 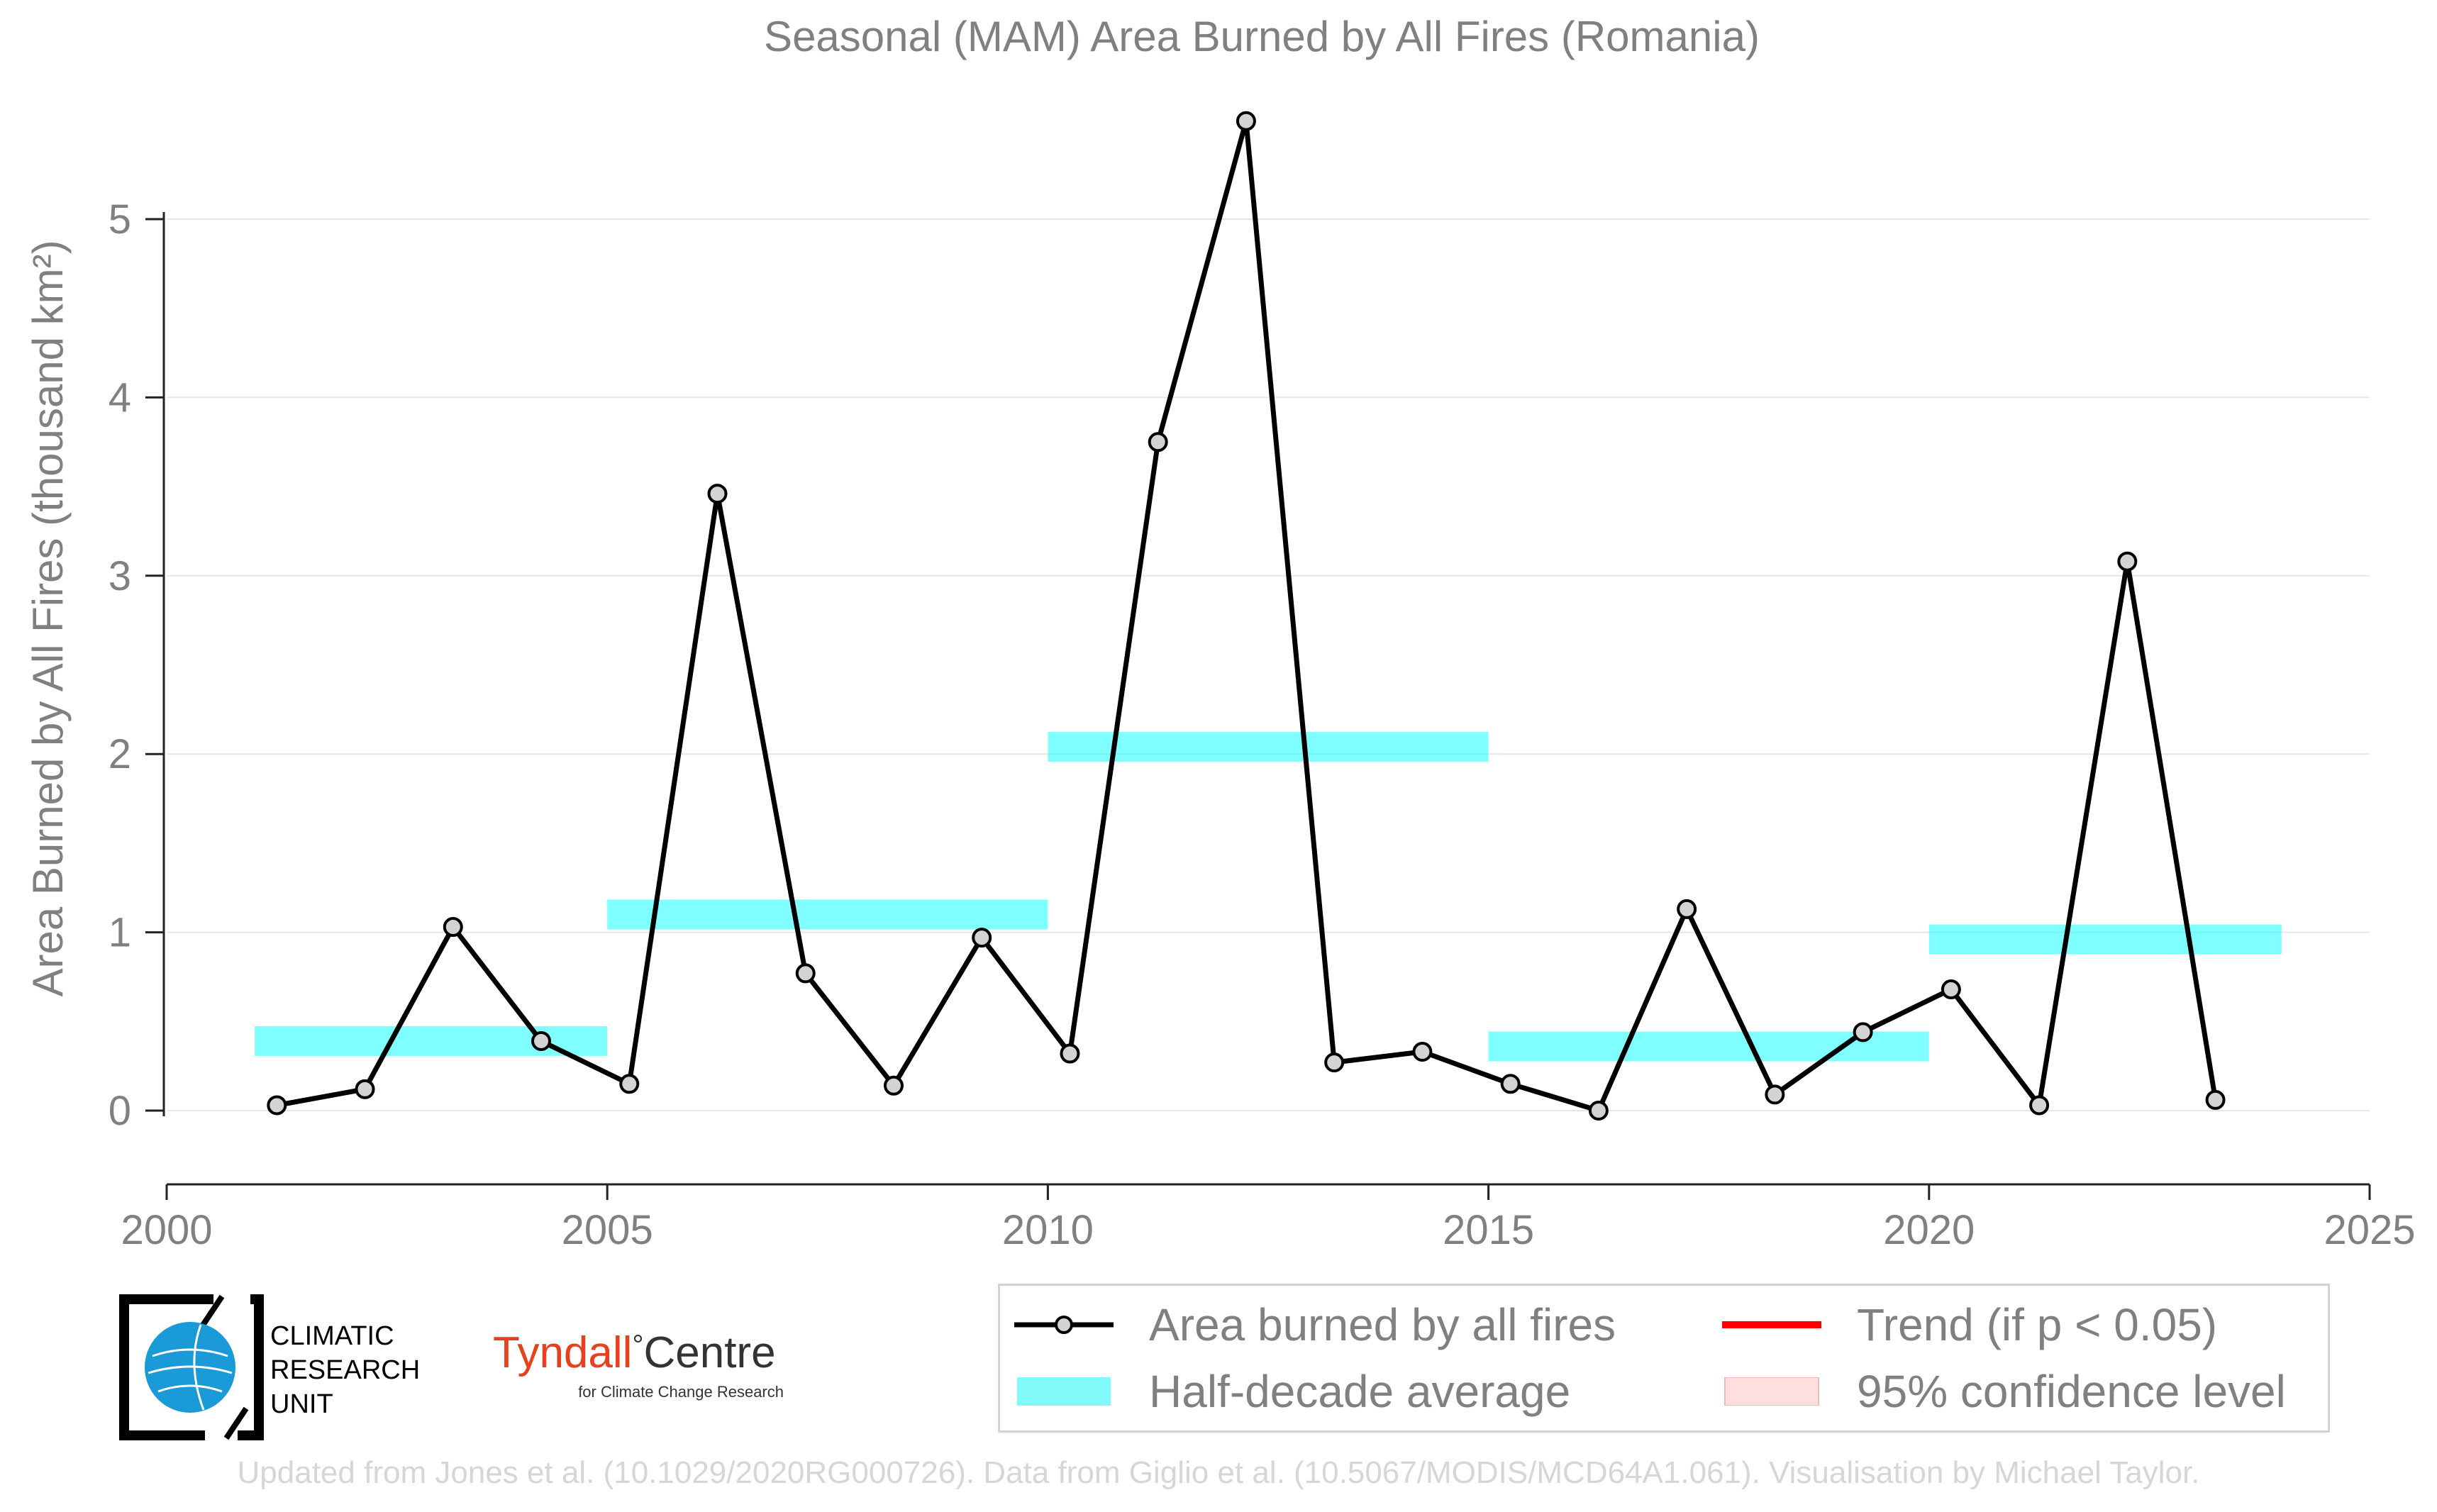 I want to click on legend-ci-swatch, so click(x=1772, y=1391).